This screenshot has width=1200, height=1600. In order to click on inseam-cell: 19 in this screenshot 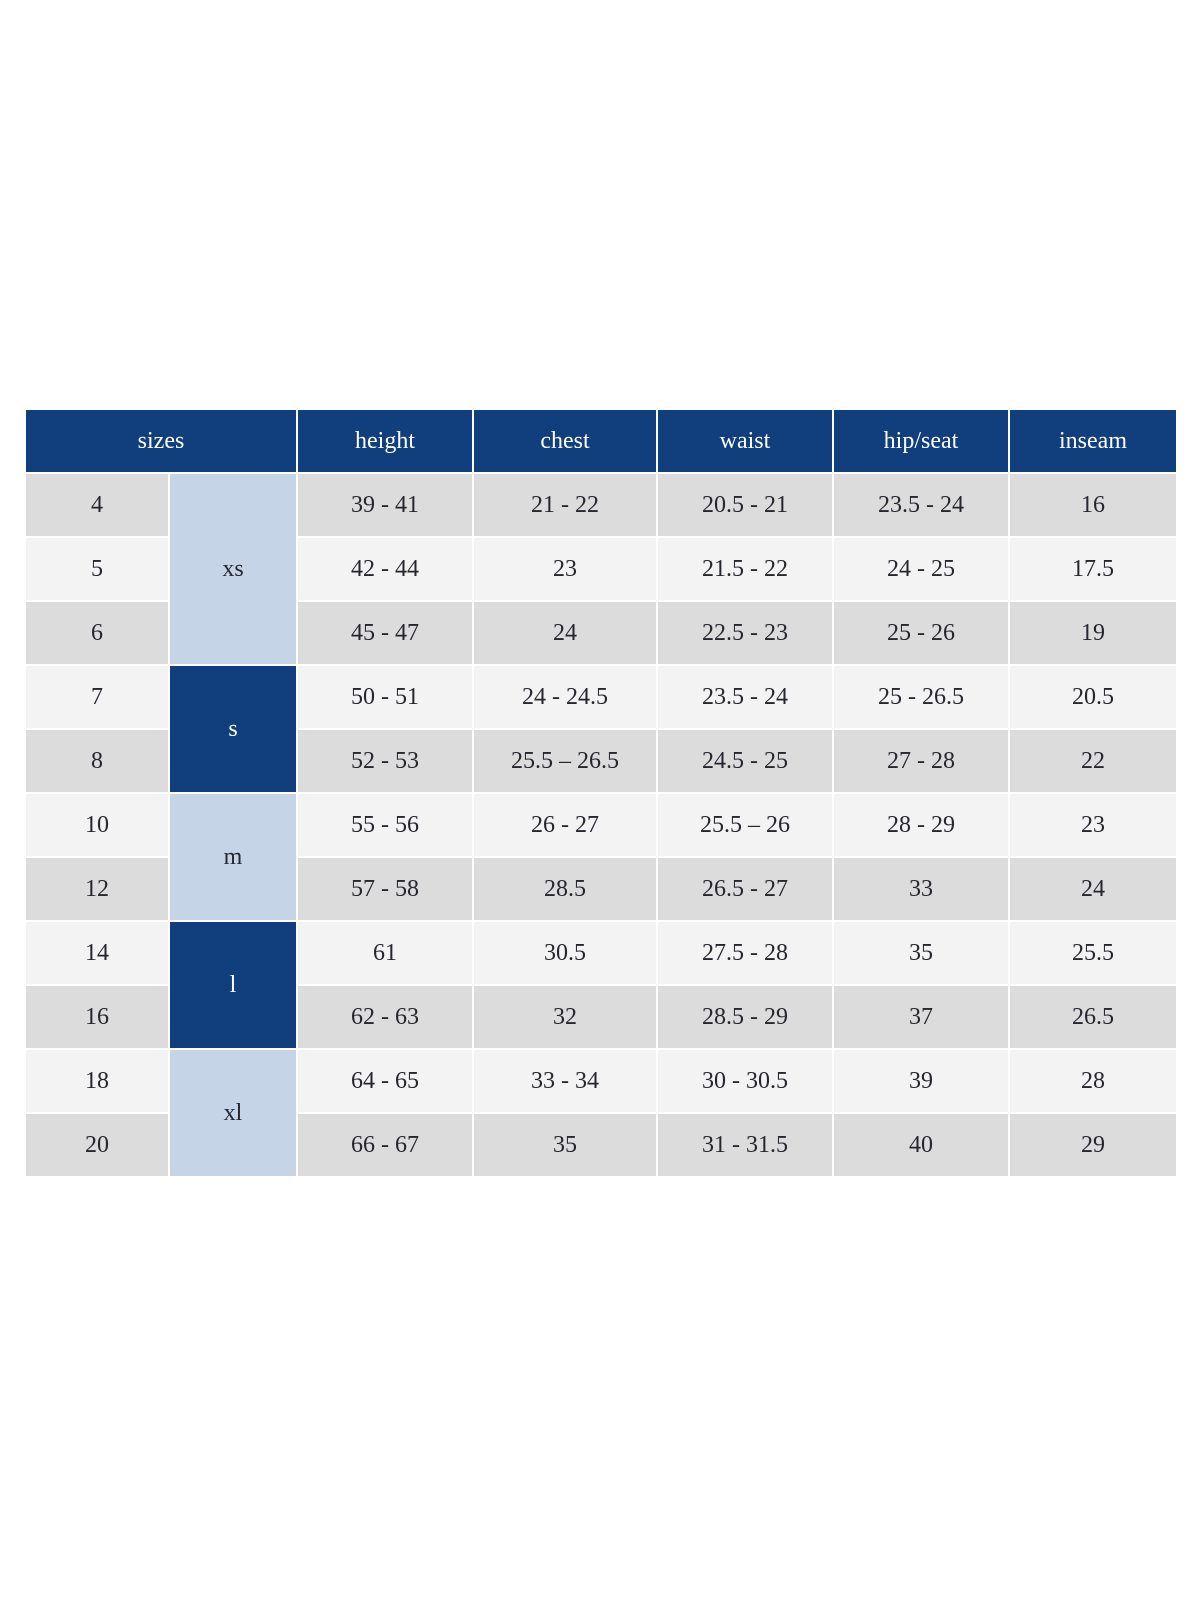, I will do `click(1093, 633)`.